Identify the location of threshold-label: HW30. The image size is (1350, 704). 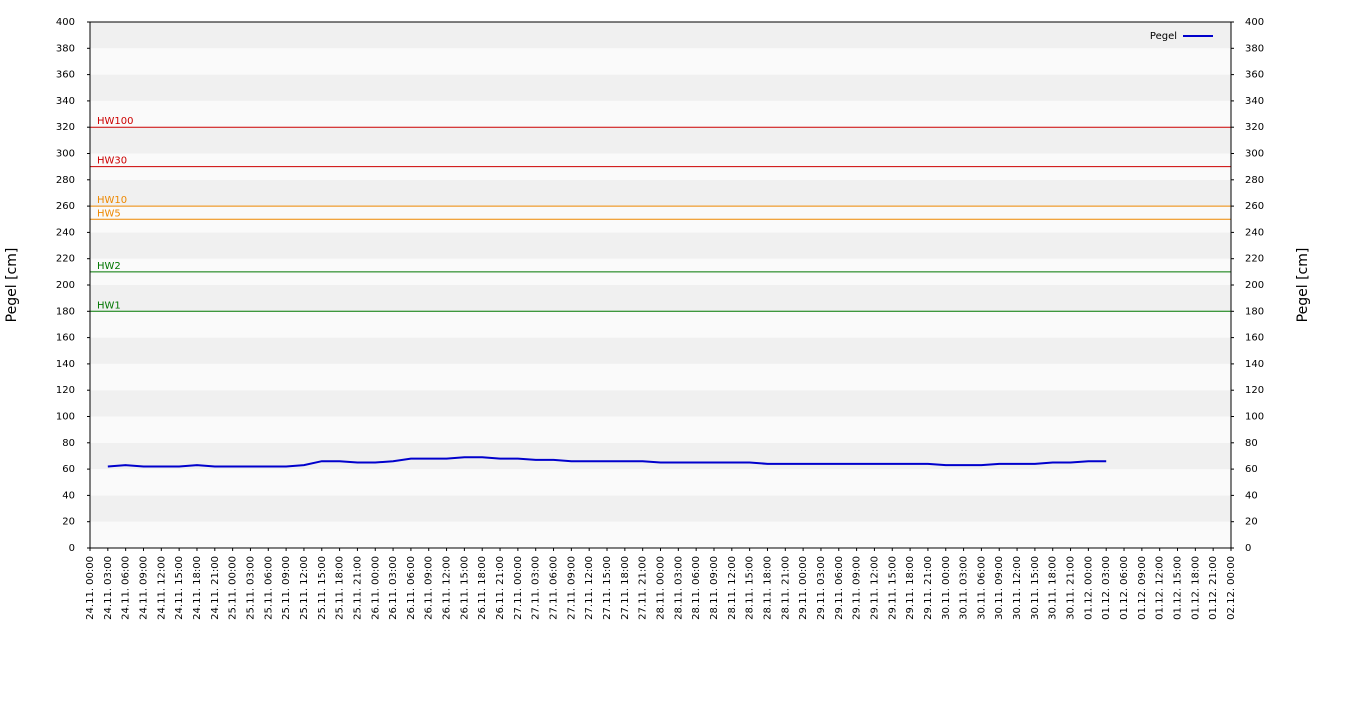
(112, 161).